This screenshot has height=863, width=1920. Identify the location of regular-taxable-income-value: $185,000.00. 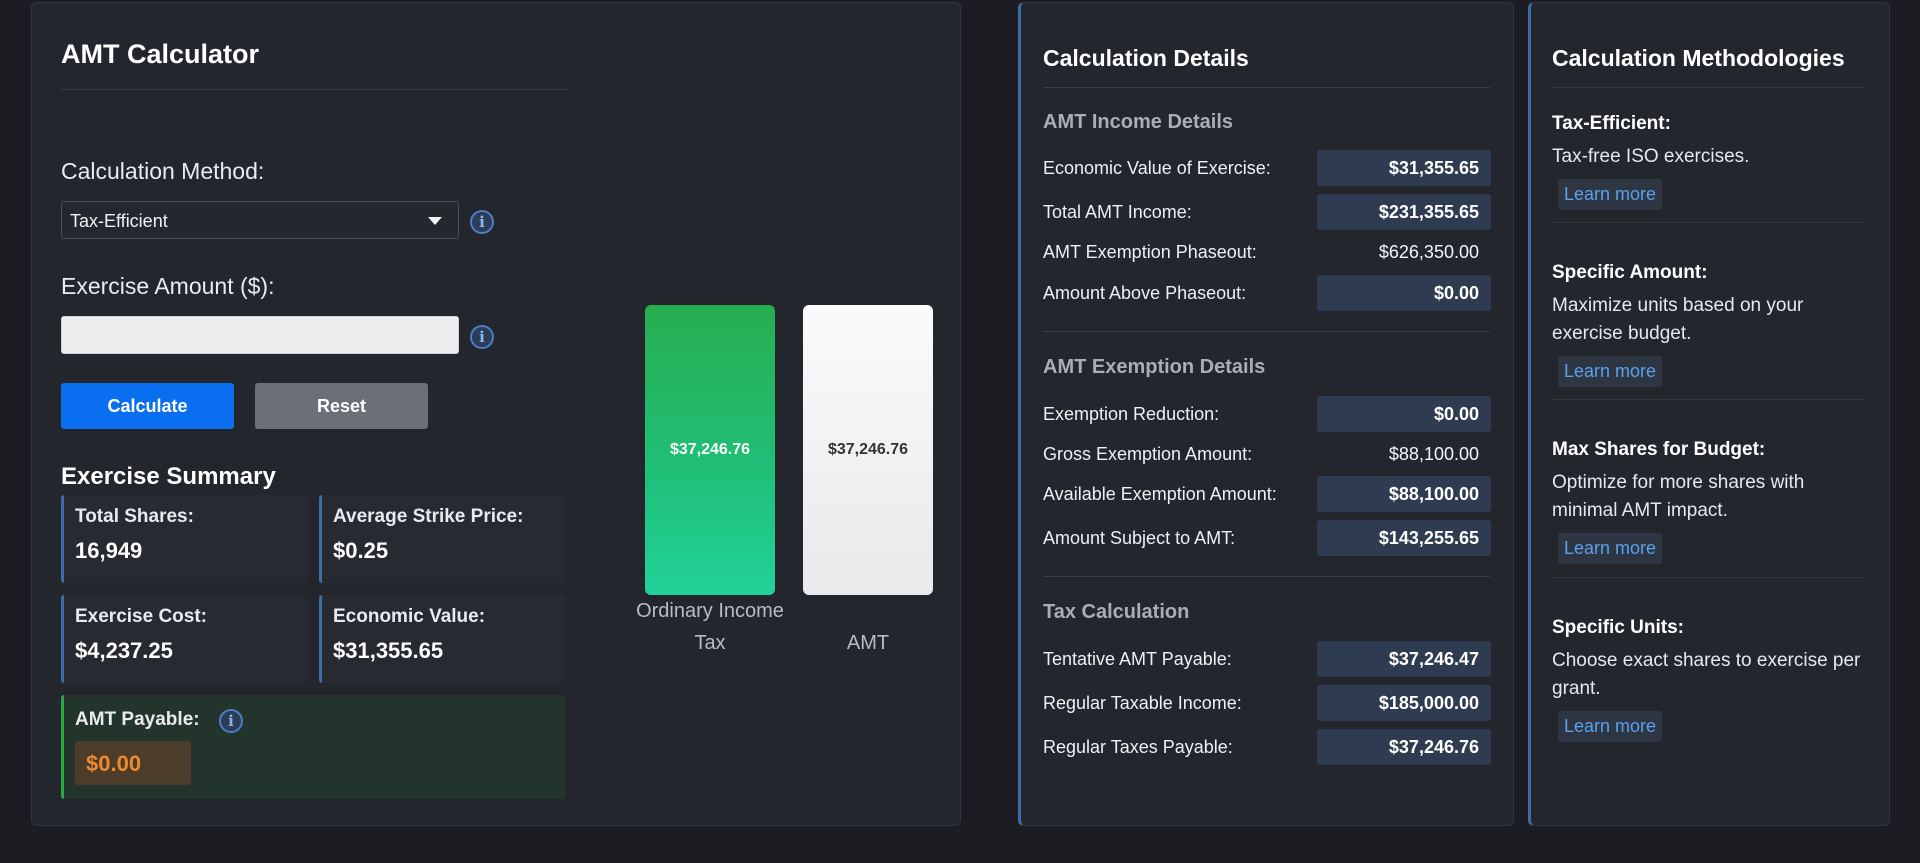
(1404, 703).